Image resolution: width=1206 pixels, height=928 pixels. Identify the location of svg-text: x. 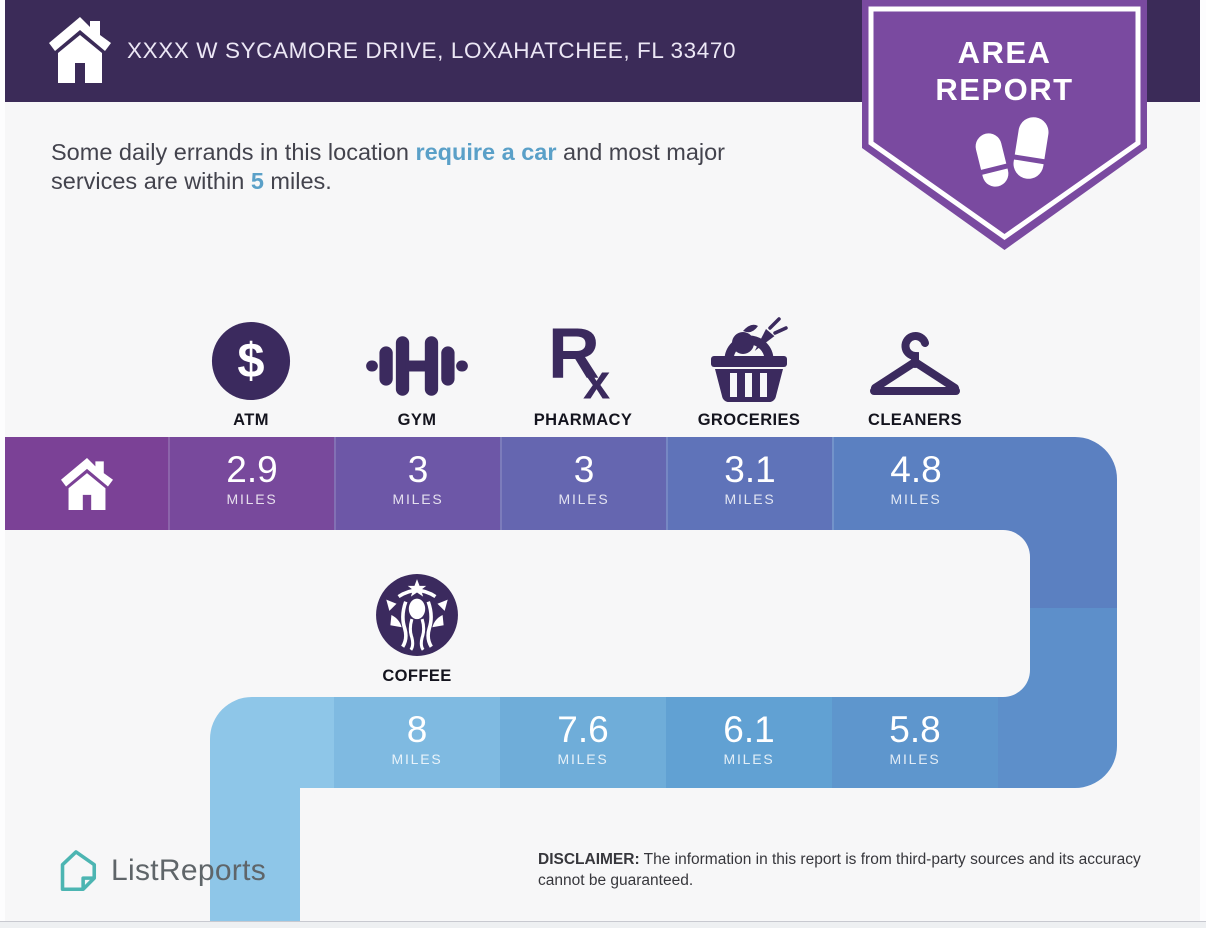
(596, 378).